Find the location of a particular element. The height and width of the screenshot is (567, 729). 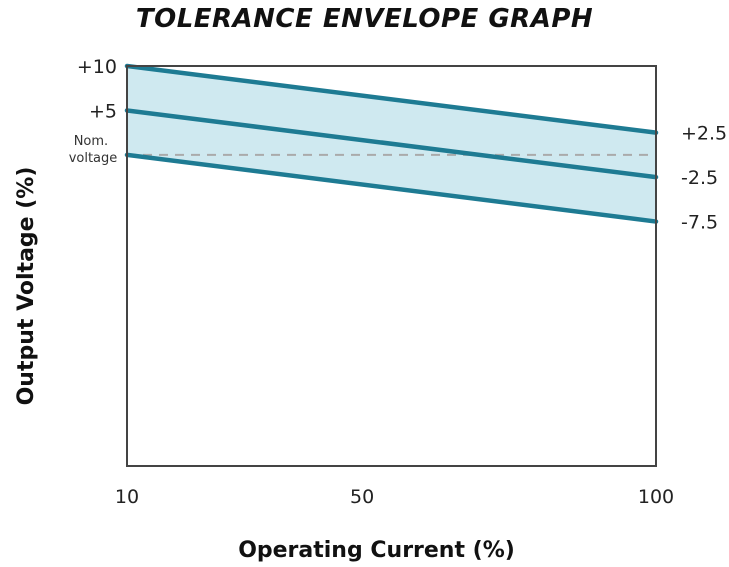

chart-title: TOLERANCE ENVELOPE GRAPH is located at coordinates (364, 19).